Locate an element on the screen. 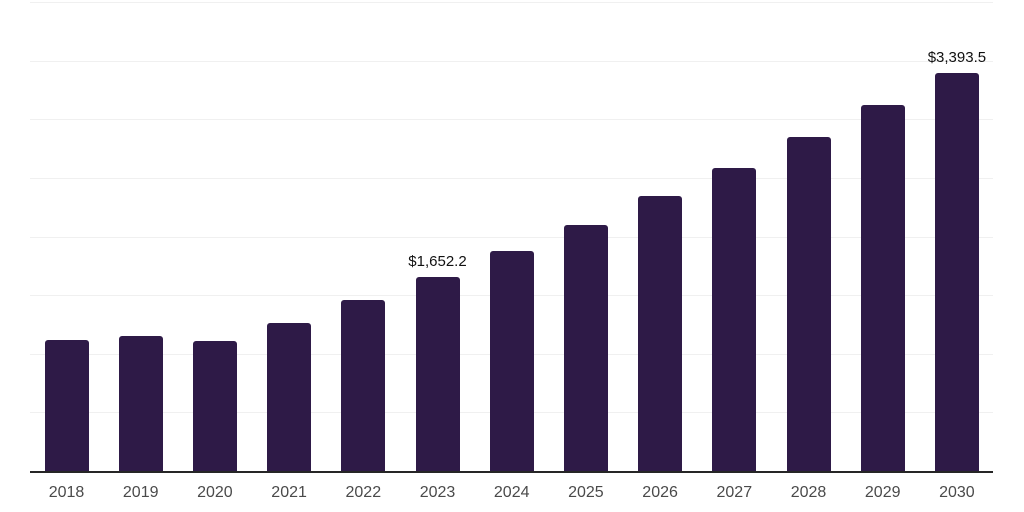  x-tick-2028: 2028 is located at coordinates (808, 492).